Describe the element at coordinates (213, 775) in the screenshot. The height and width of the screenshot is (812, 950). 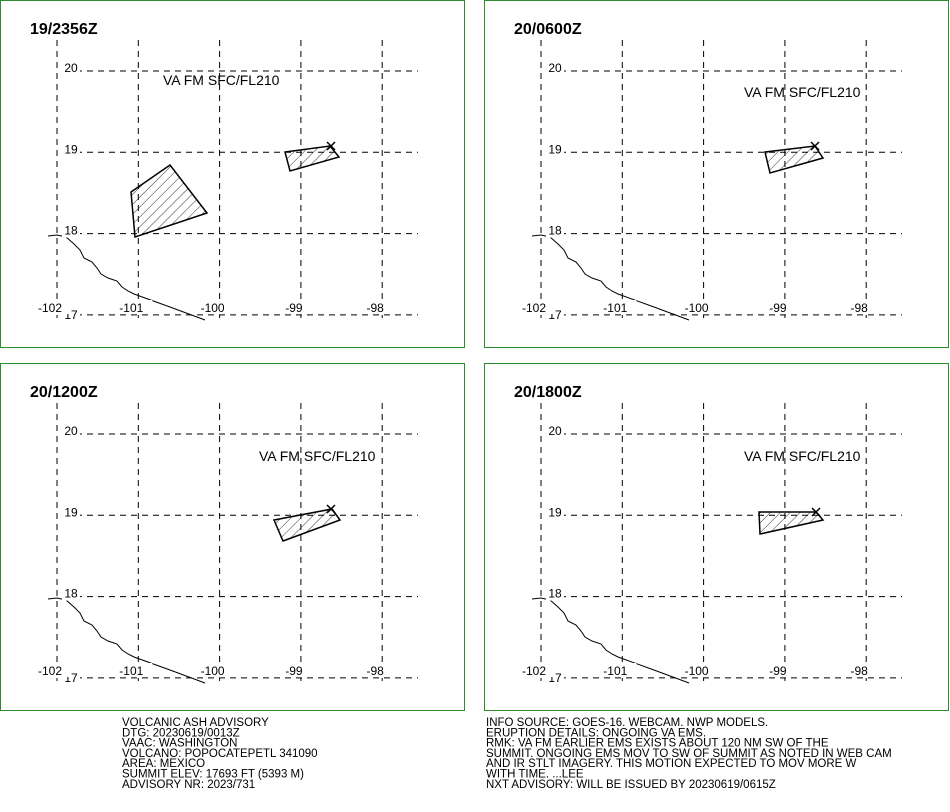
I see `advisory-line: SUMMIT ELEV: 17693 FT (5393 M)` at that location.